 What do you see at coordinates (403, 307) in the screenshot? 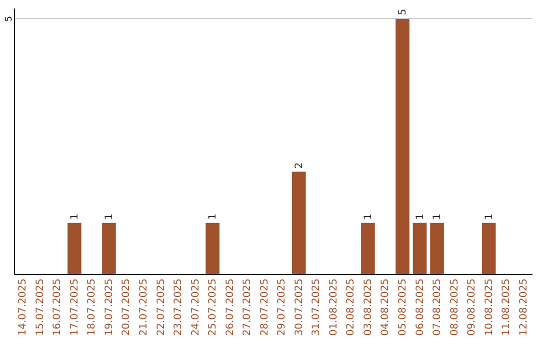
I see `x-tick-label: 05.08.2025` at bounding box center [403, 307].